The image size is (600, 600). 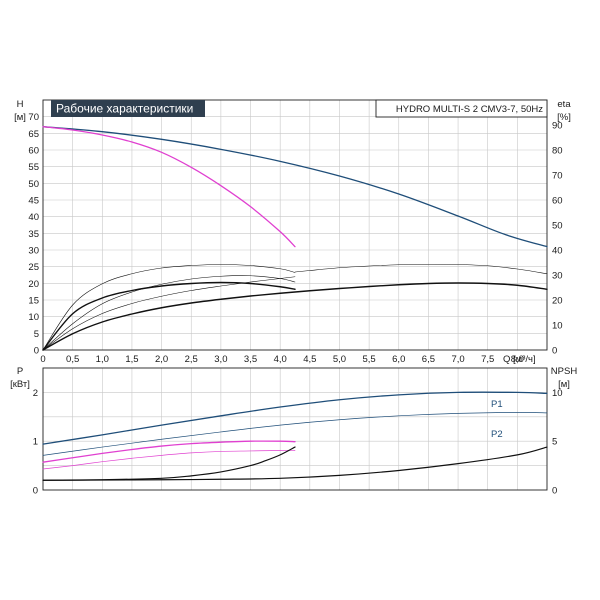 What do you see at coordinates (20, 104) in the screenshot?
I see `head-axis-label: H` at bounding box center [20, 104].